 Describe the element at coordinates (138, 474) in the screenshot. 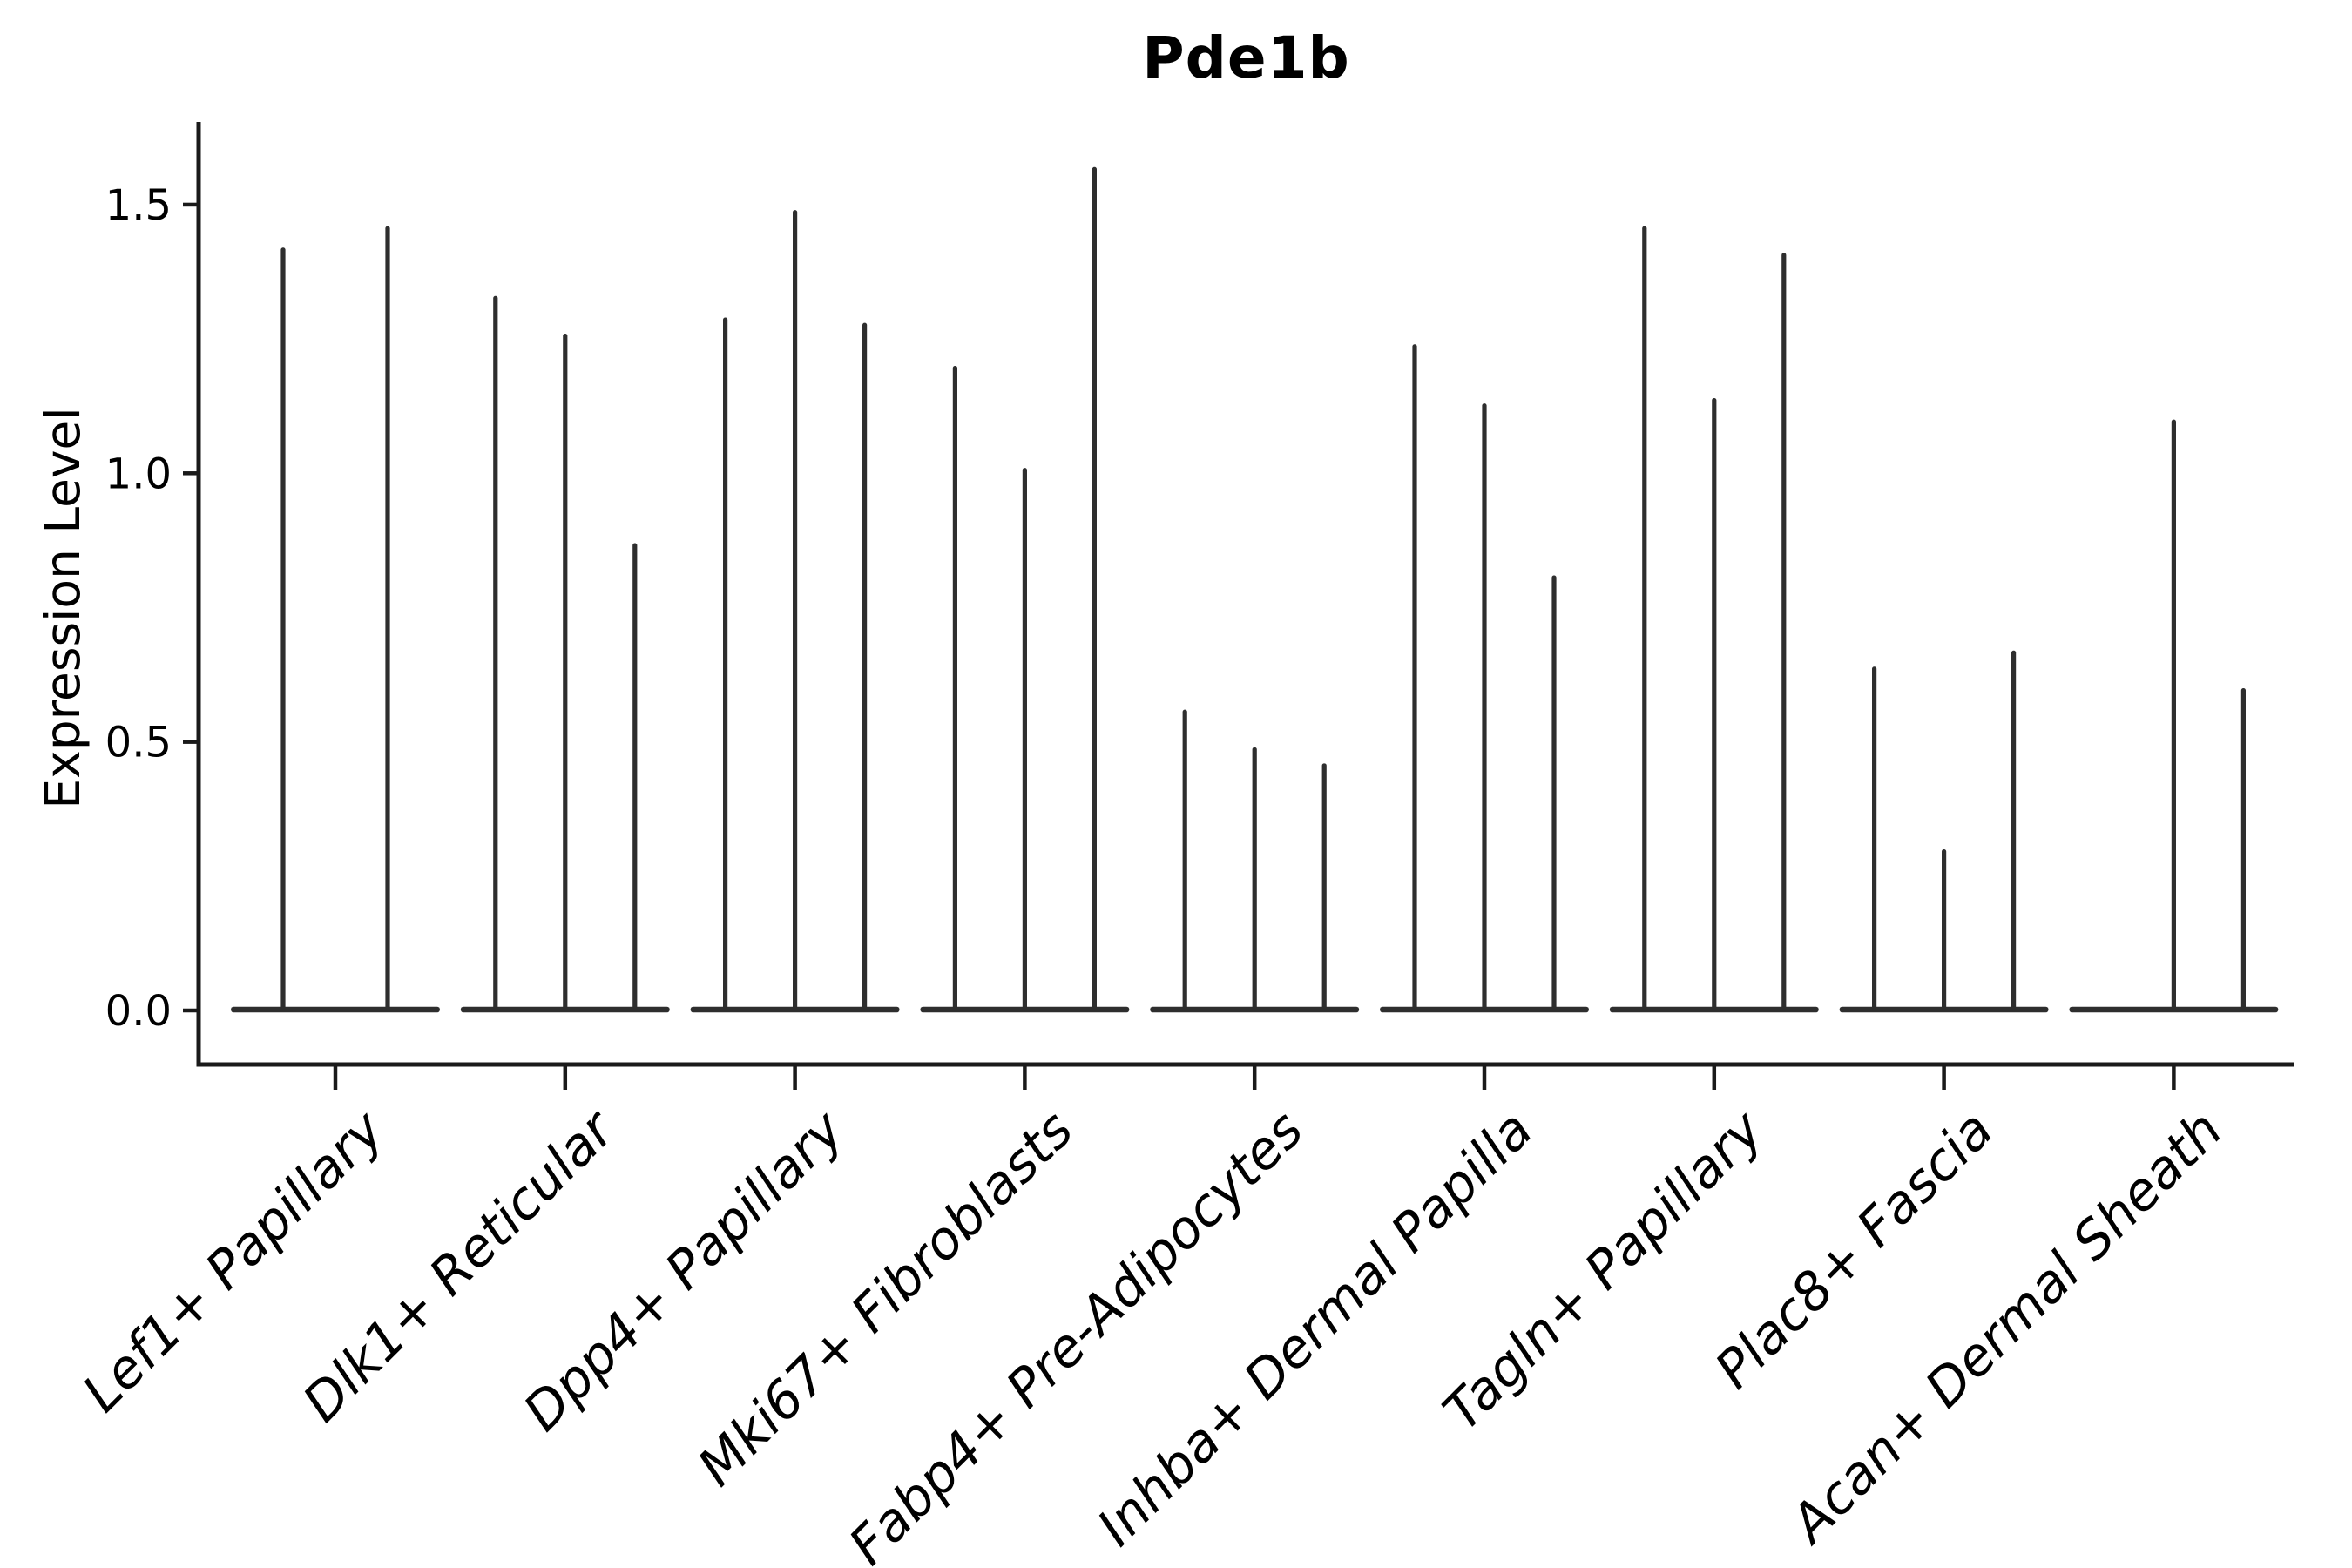

I see `y-tick-label: 1.0` at that location.